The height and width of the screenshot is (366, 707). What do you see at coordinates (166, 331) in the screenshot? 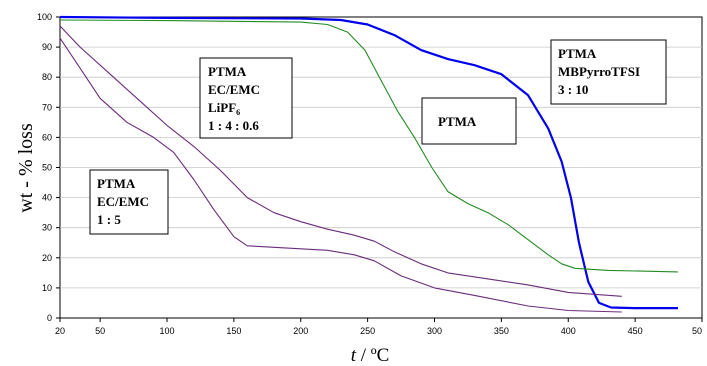
I see `x-tick-label: 100` at bounding box center [166, 331].